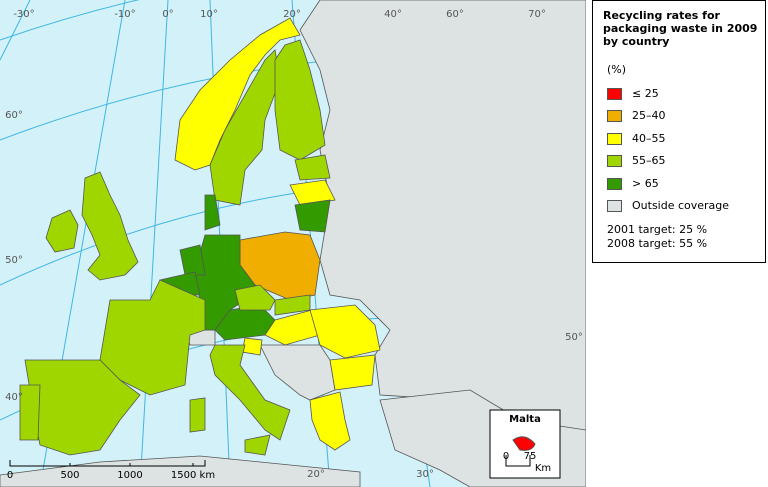 This screenshot has height=487, width=768. Describe the element at coordinates (129, 475) in the screenshot. I see `scale-label: 1000` at that location.